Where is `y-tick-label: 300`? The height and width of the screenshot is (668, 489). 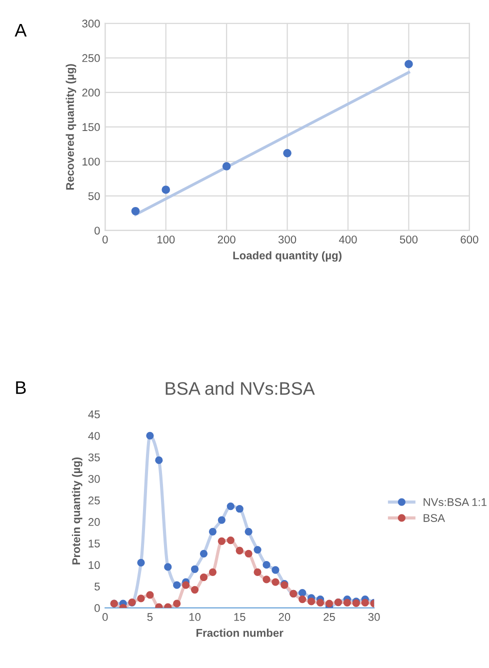
y-tick-label: 300 is located at coordinates (91, 24).